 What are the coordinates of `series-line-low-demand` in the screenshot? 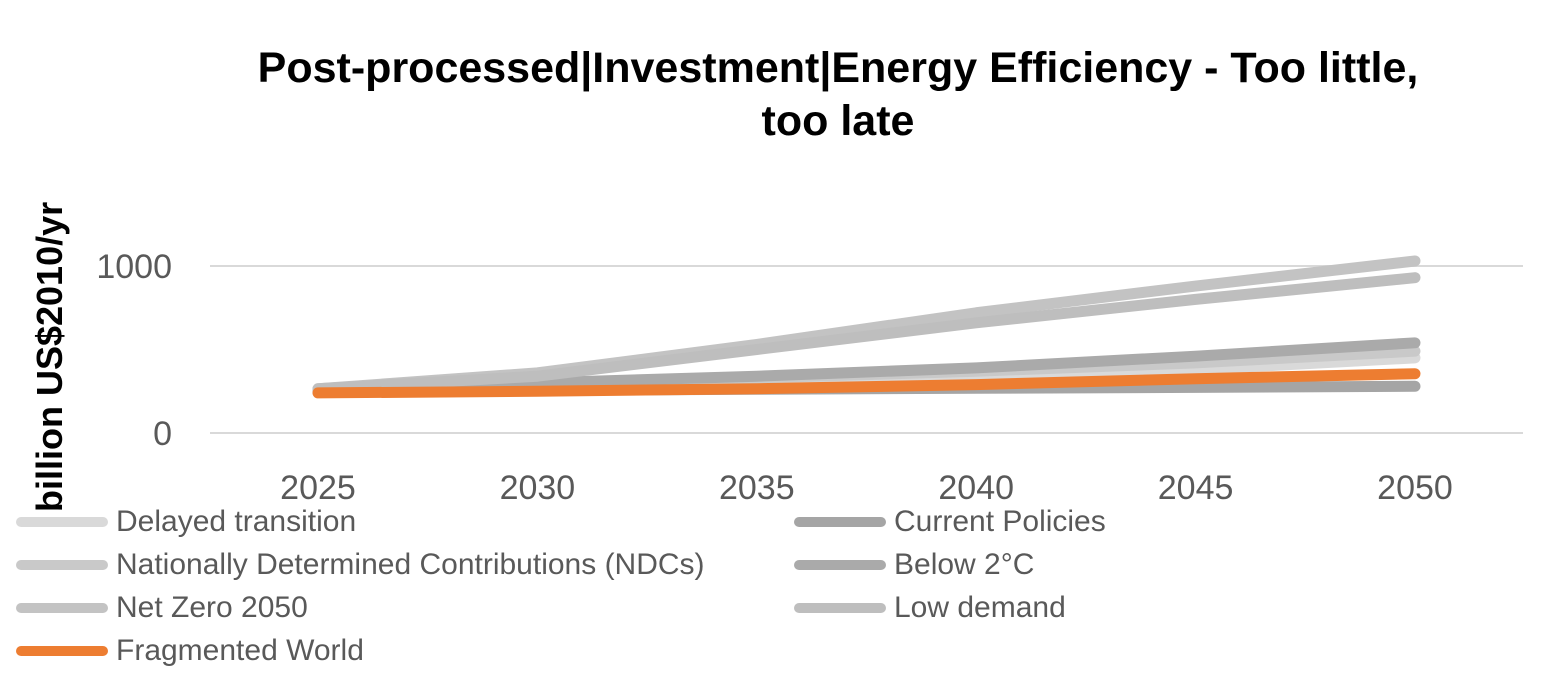 It's located at (866, 333).